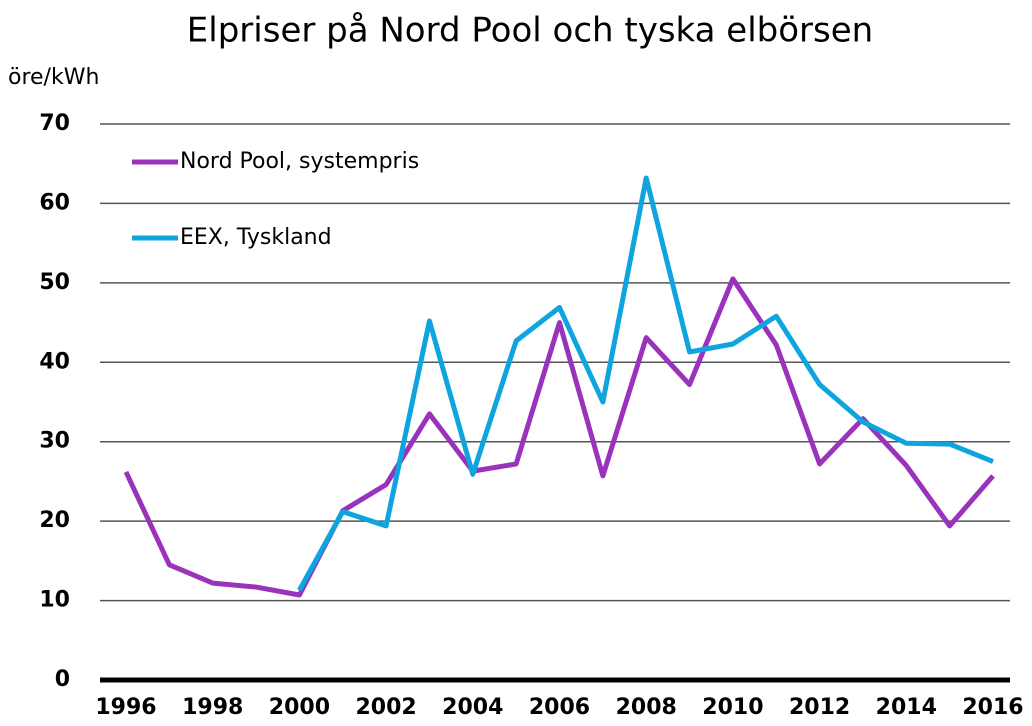 Image resolution: width=1032 pixels, height=726 pixels. Describe the element at coordinates (732, 707) in the screenshot. I see `x-tick-label: 2010` at that location.